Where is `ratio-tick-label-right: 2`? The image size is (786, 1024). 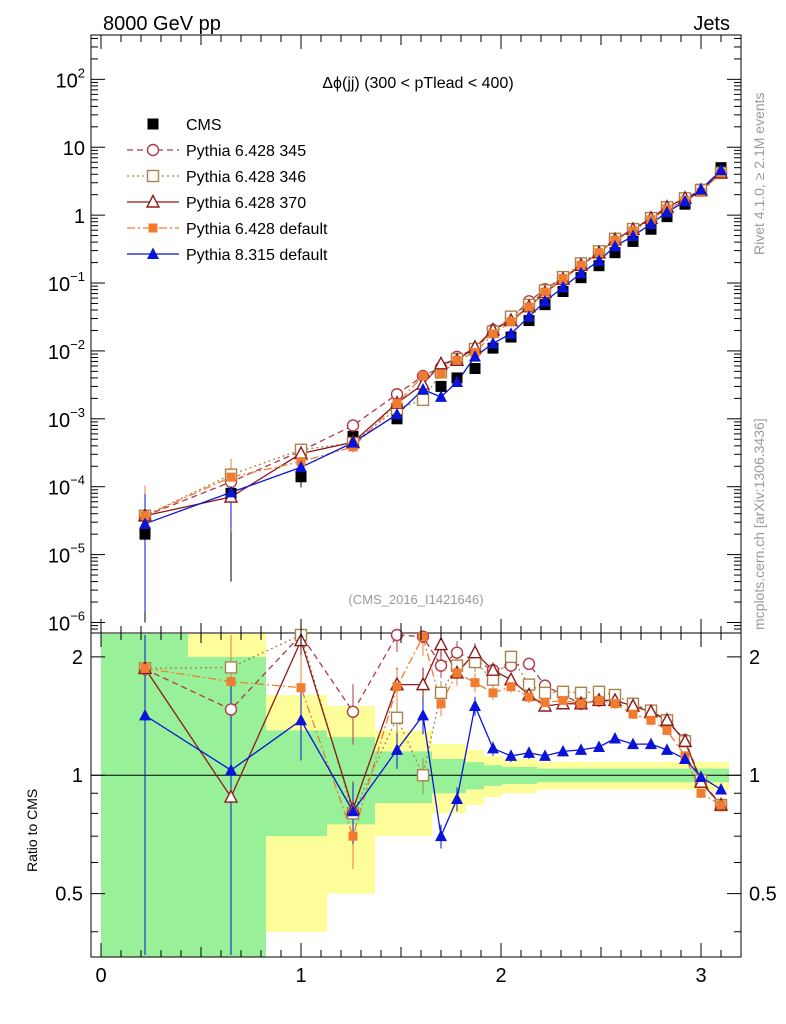 ratio-tick-label-right: 2 is located at coordinates (754, 658).